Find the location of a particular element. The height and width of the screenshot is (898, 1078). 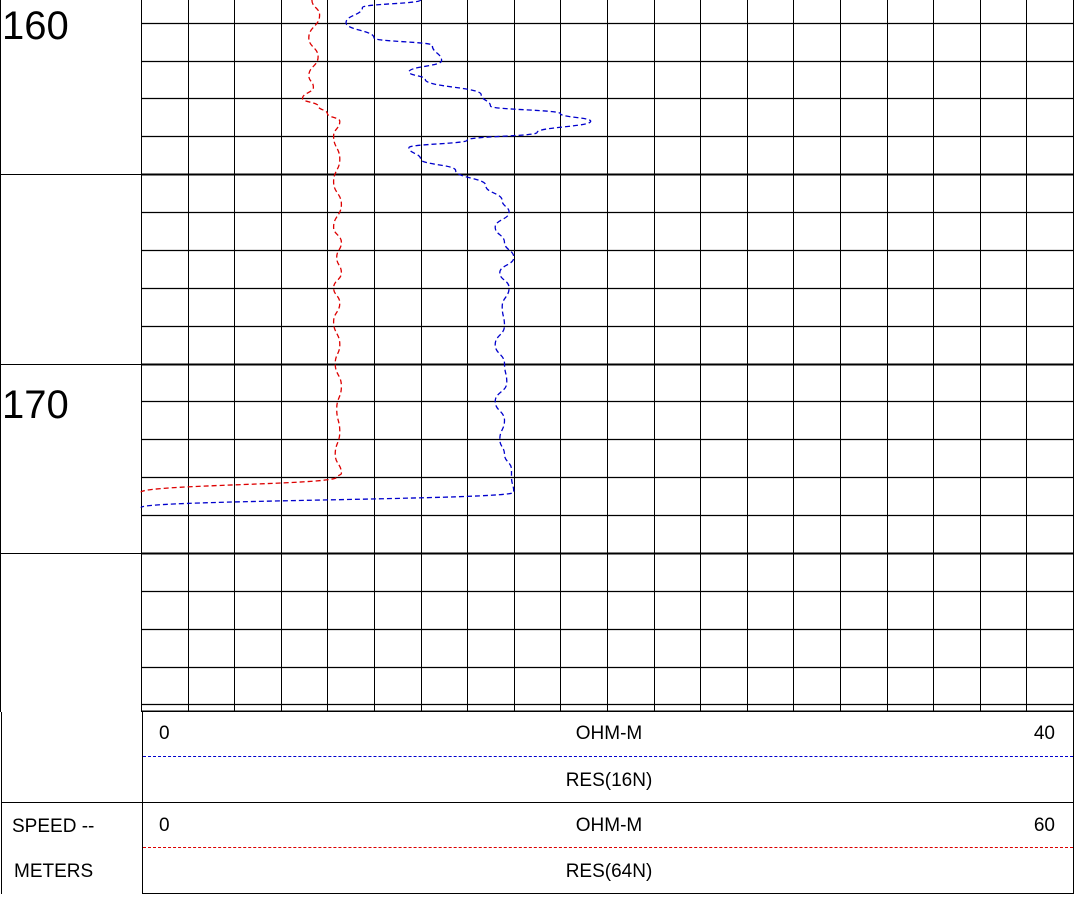

depth-label-170: 170 is located at coordinates (35, 405).